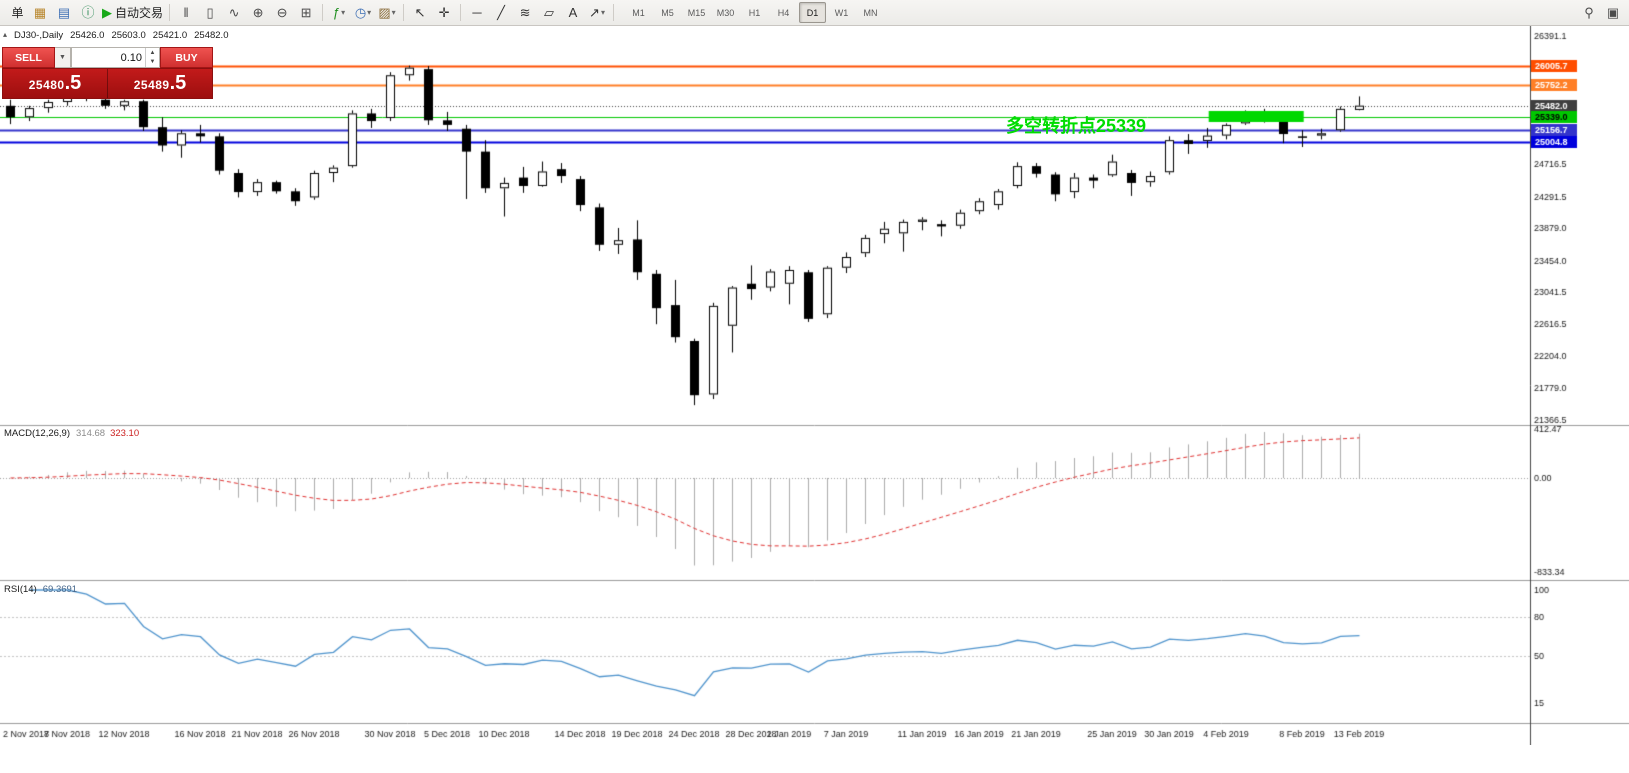 The height and width of the screenshot is (773, 1629). I want to click on search-icon: ⚲, so click(1589, 12).